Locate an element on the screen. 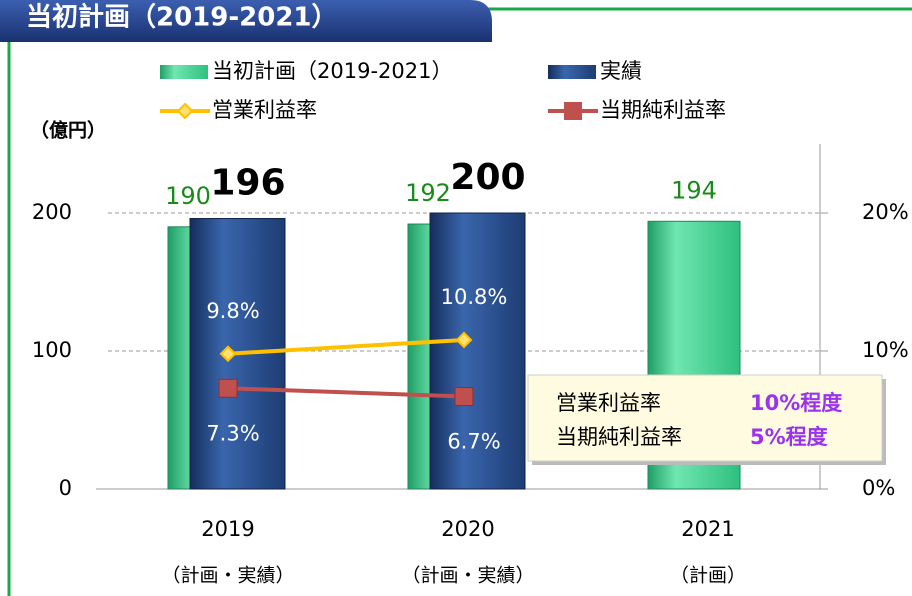 Image resolution: width=912 pixels, height=596 pixels. line-label: 10.8% is located at coordinates (474, 297).